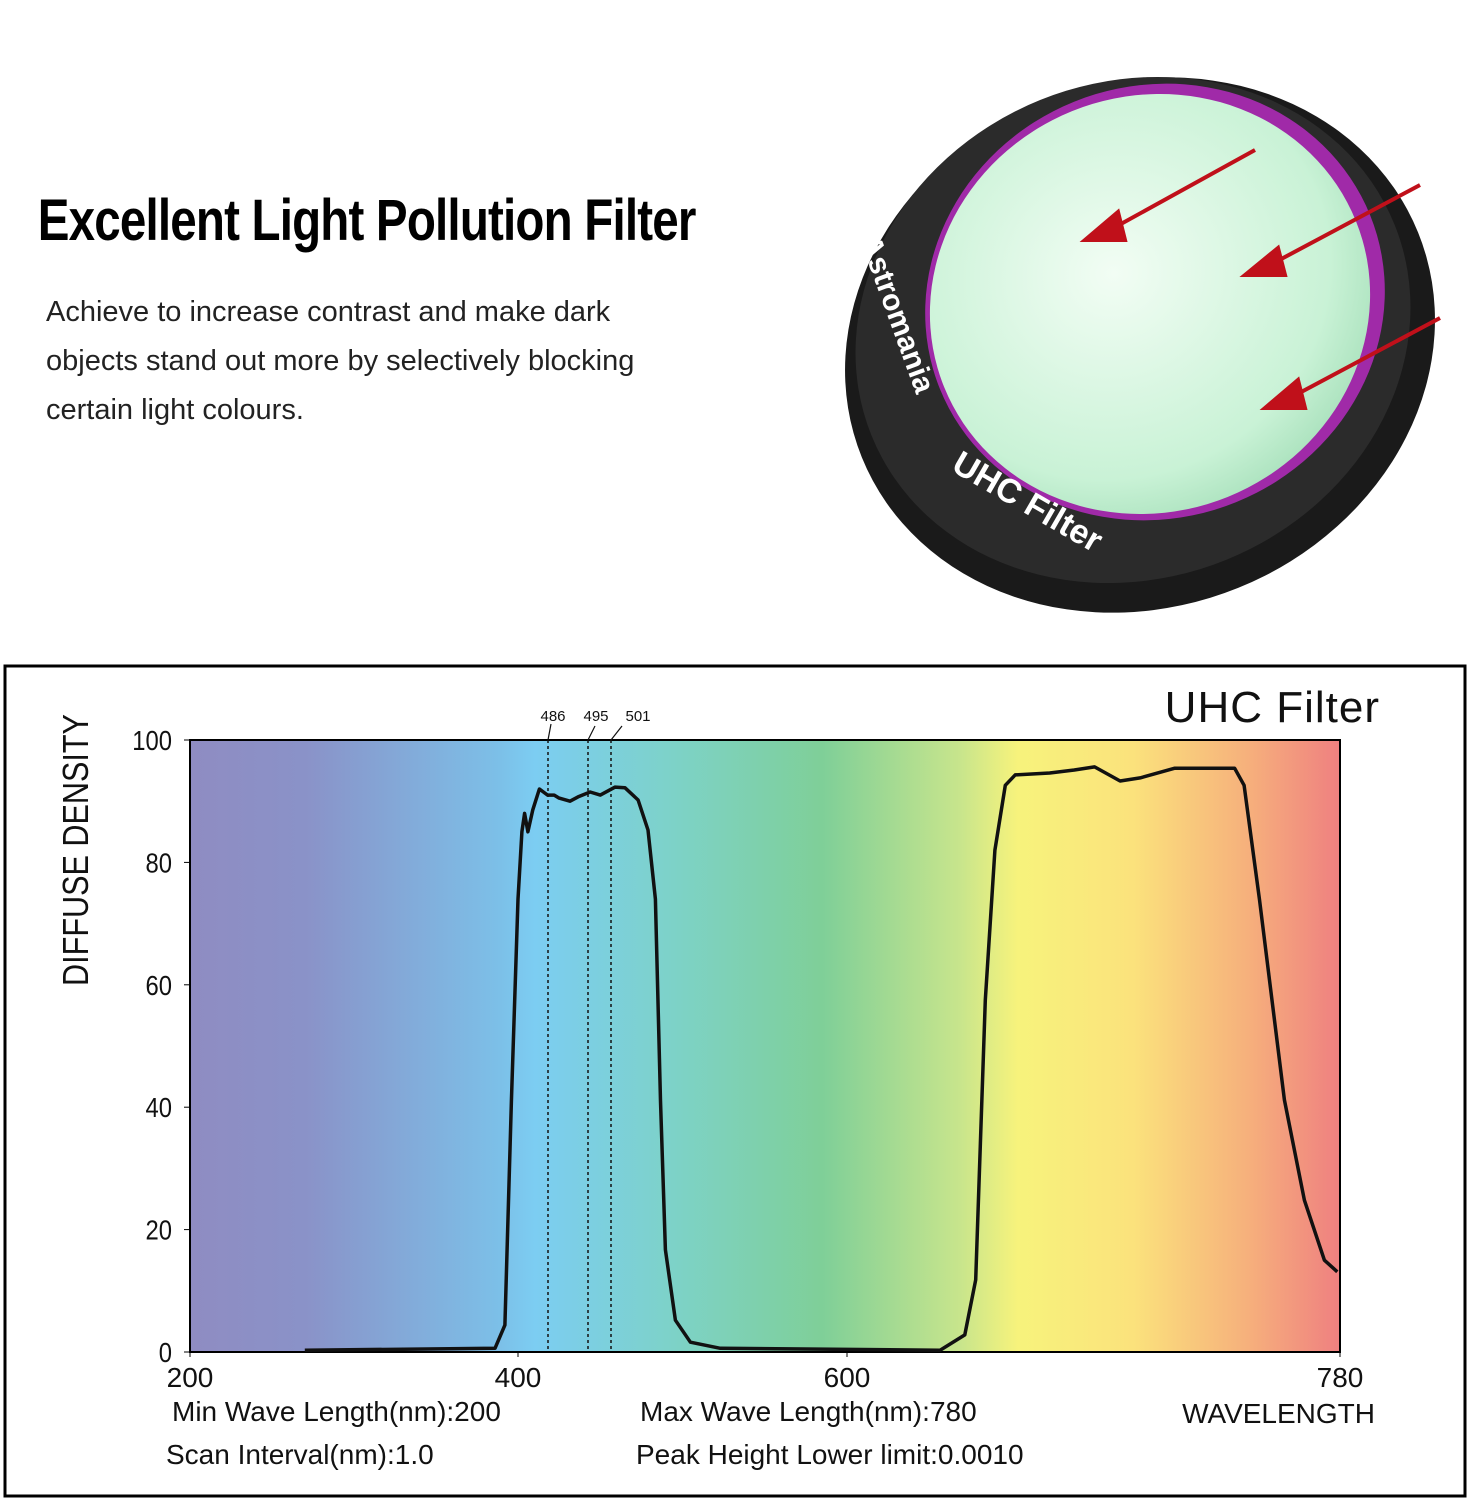 Image resolution: width=1471 pixels, height=1500 pixels. Describe the element at coordinates (637, 716) in the screenshot. I see `annotation: 501` at that location.